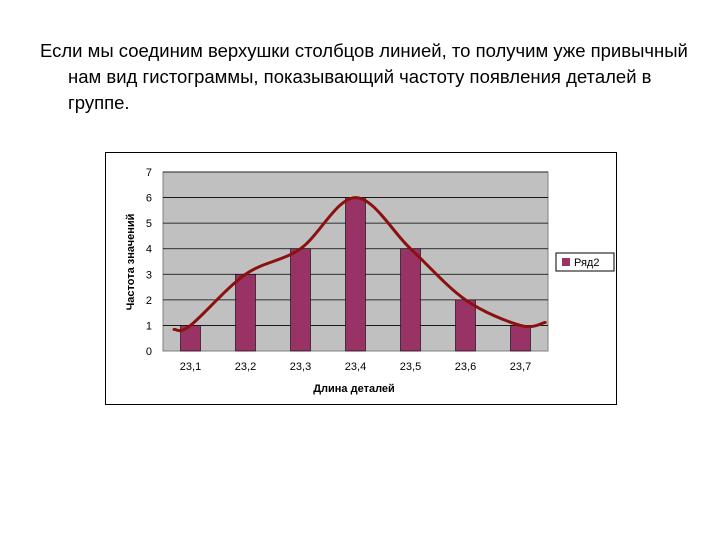  Describe the element at coordinates (300, 367) in the screenshot. I see `x-tick-label: 23,3` at that location.